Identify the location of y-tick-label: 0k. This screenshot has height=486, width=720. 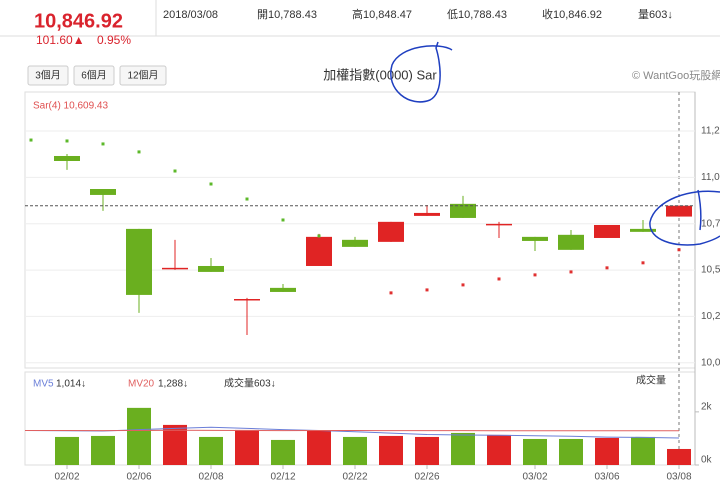
(707, 460).